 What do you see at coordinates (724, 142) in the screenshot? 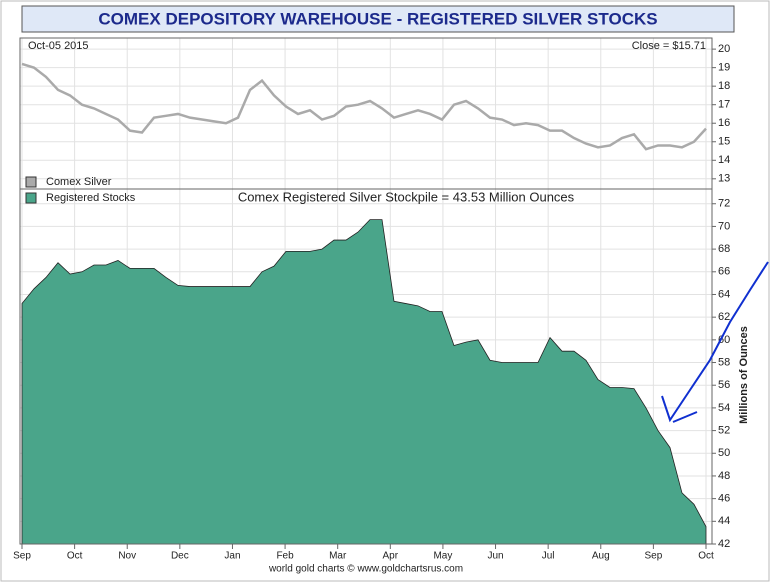
I see `y-tick-label: 15` at bounding box center [724, 142].